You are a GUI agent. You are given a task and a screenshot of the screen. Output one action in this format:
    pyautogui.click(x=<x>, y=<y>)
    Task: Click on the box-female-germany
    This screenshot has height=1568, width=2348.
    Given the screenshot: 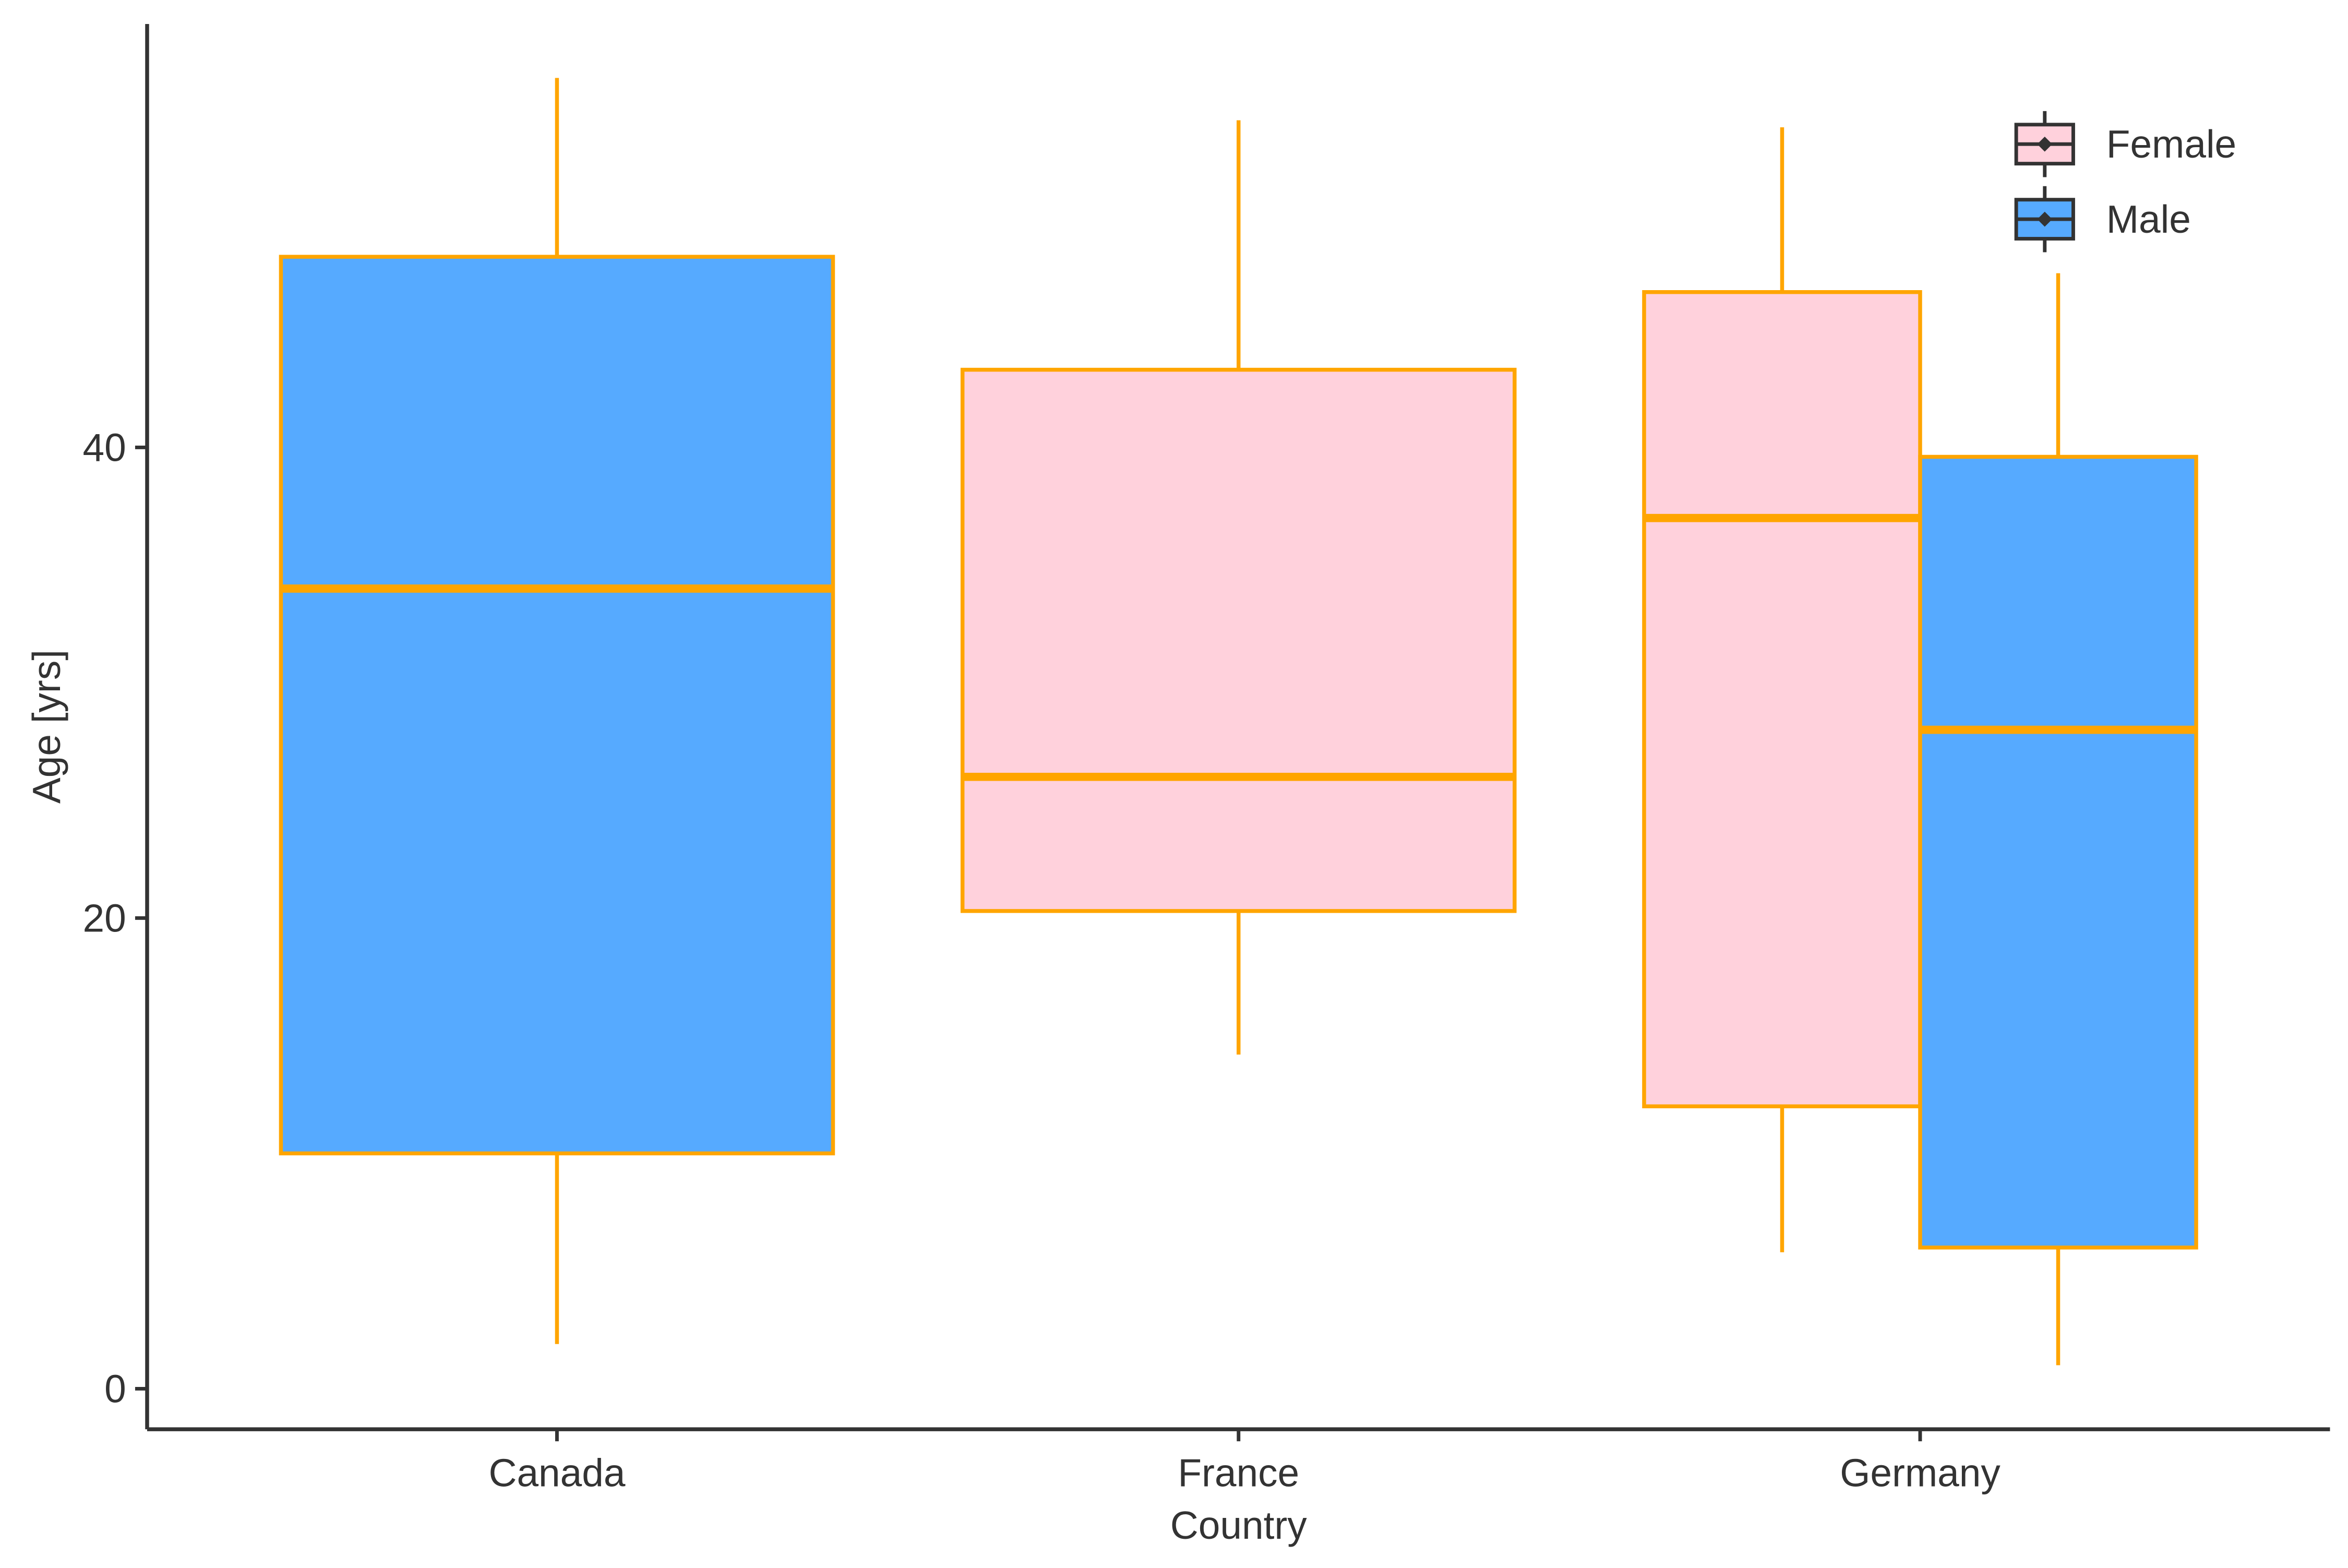 What is the action you would take?
    pyautogui.click(x=1782, y=689)
    